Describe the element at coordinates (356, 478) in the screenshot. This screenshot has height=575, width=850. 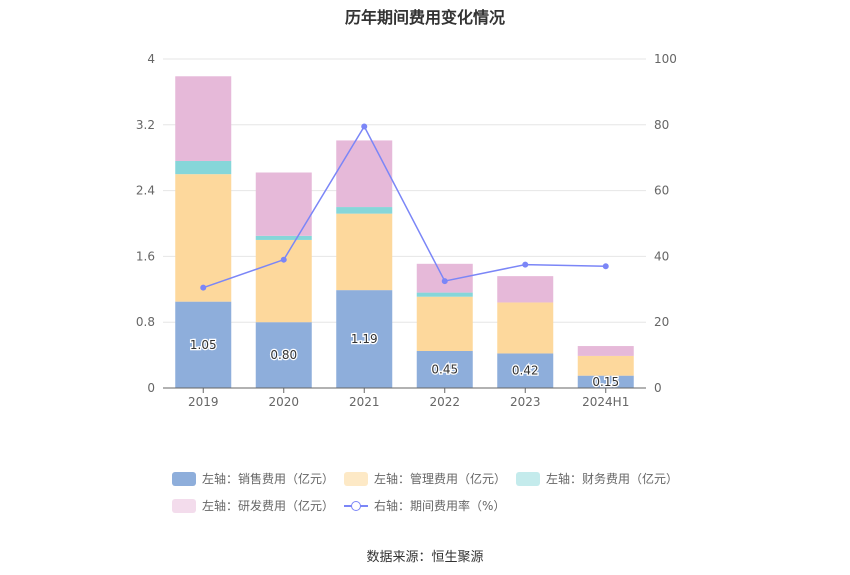
I see `legend-swatch-admin` at that location.